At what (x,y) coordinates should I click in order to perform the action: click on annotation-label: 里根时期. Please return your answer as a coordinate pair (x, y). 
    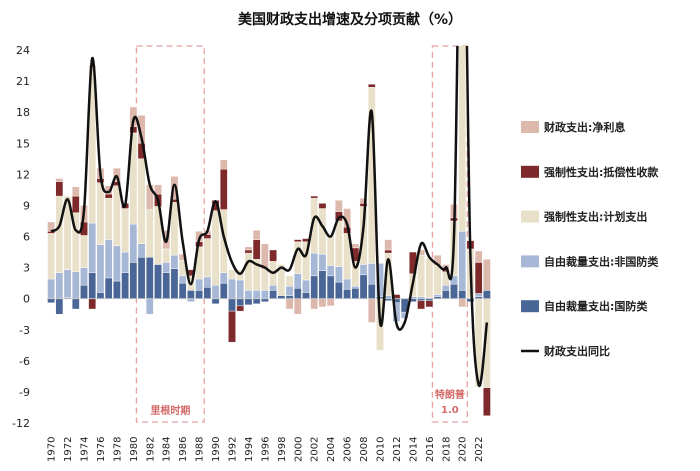
    Looking at the image, I should click on (170, 410).